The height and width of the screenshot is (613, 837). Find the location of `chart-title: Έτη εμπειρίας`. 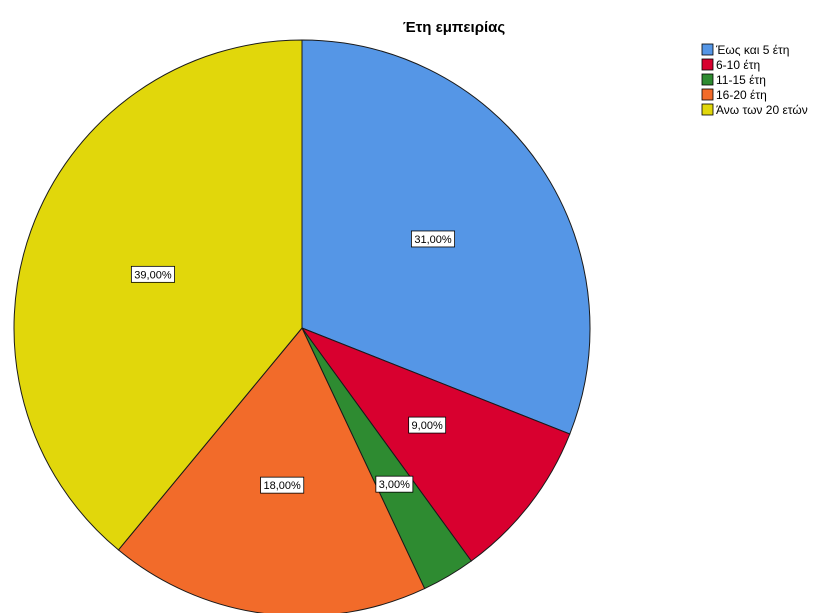

chart-title: Έτη εμπειρίας is located at coordinates (454, 27).